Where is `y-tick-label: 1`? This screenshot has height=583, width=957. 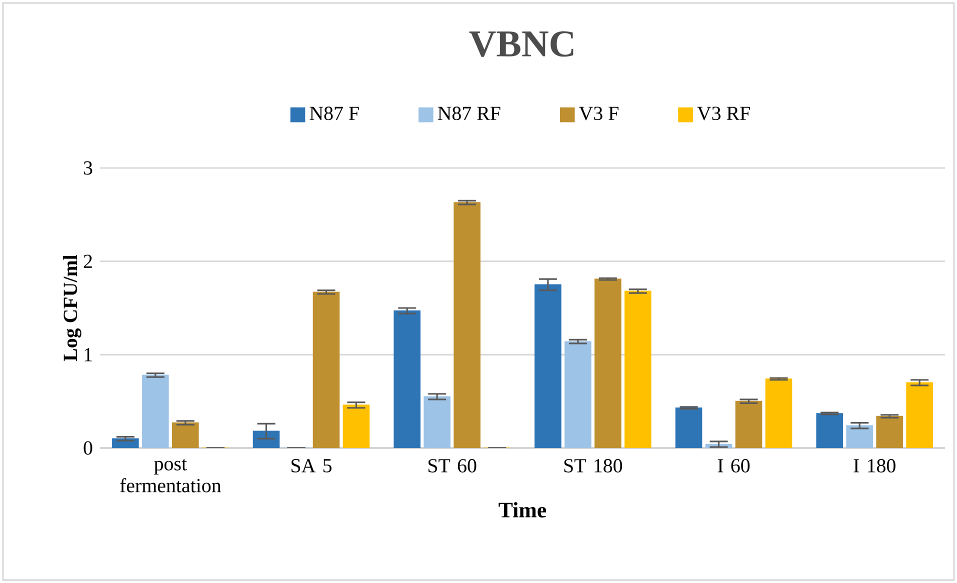 y-tick-label: 1 is located at coordinates (88, 355).